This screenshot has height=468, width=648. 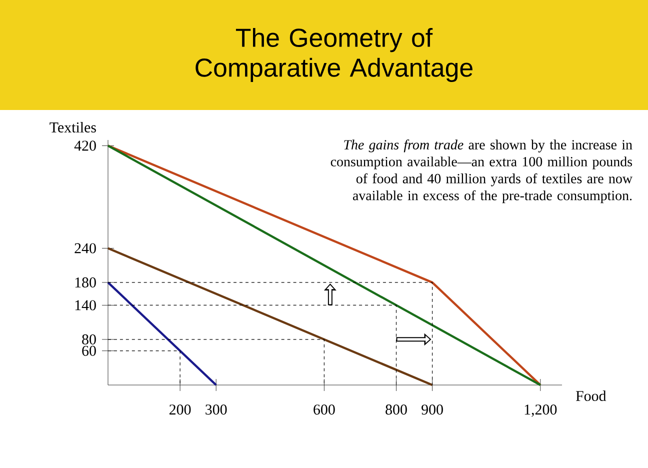 What do you see at coordinates (89, 339) in the screenshot?
I see `y-tick-label: 80` at bounding box center [89, 339].